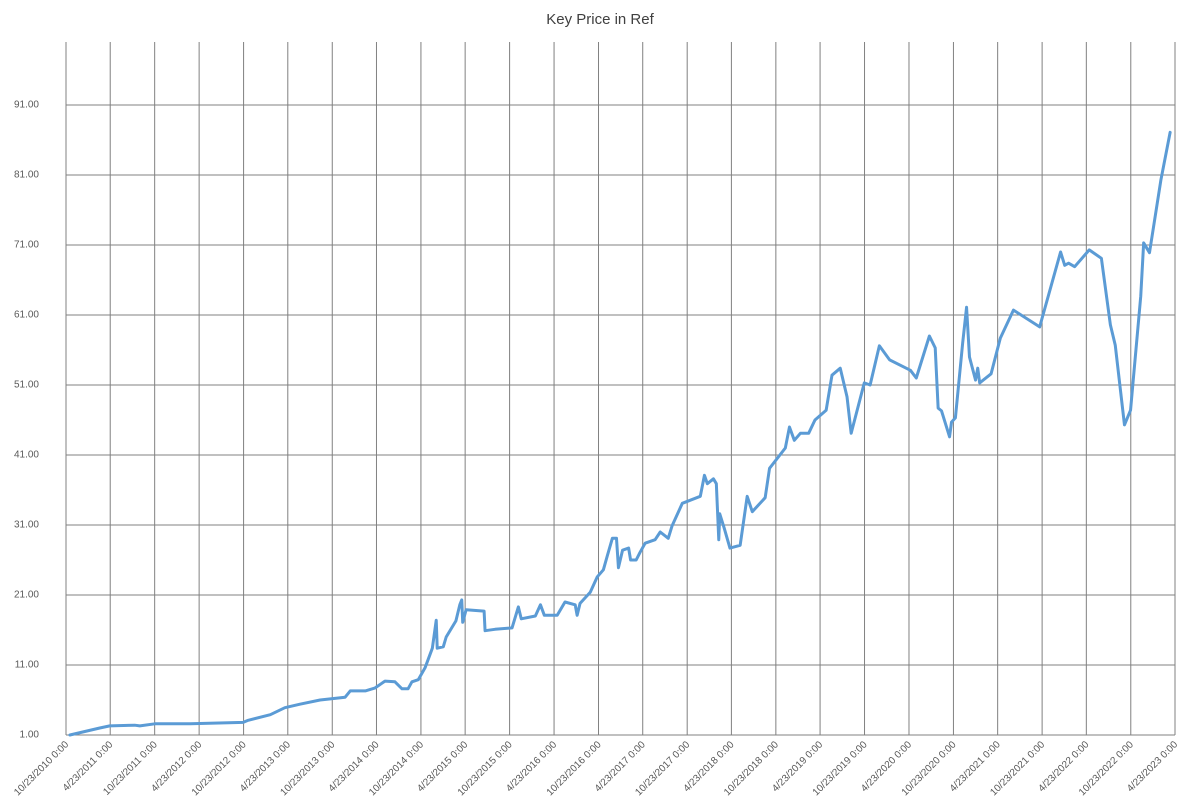  Describe the element at coordinates (26, 175) in the screenshot. I see `y-tick-label: 81.00` at that location.